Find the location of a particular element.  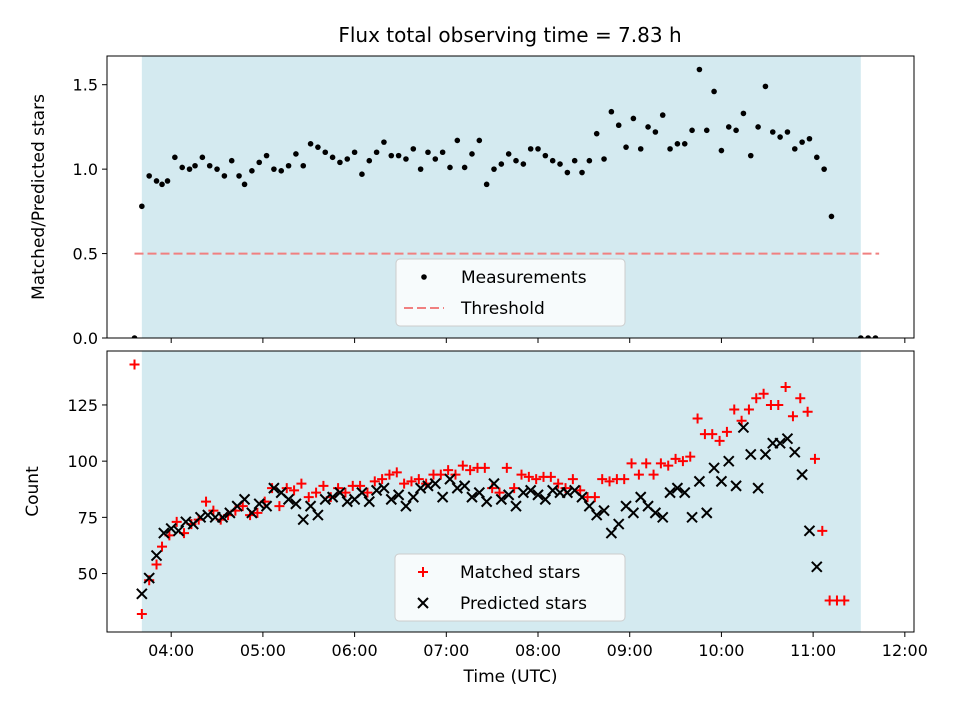

legend-label: Predicted stars is located at coordinates (523, 604).